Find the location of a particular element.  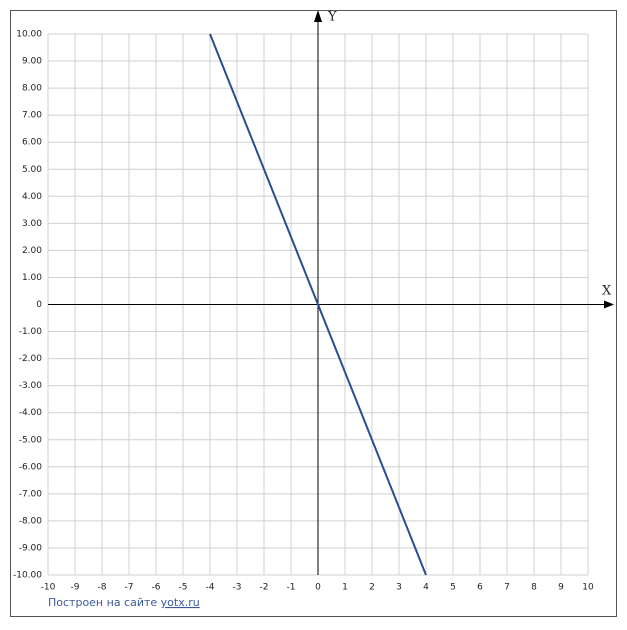

y-tick-label: 10.00 is located at coordinates (29, 35).